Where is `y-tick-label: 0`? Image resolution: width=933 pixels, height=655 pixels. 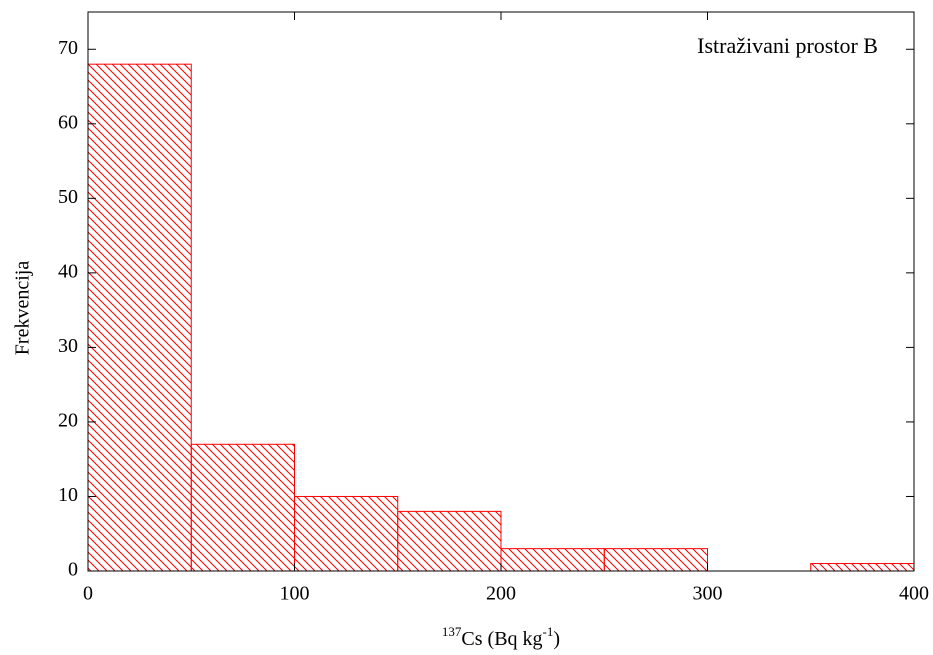 y-tick-label: 0 is located at coordinates (73, 570).